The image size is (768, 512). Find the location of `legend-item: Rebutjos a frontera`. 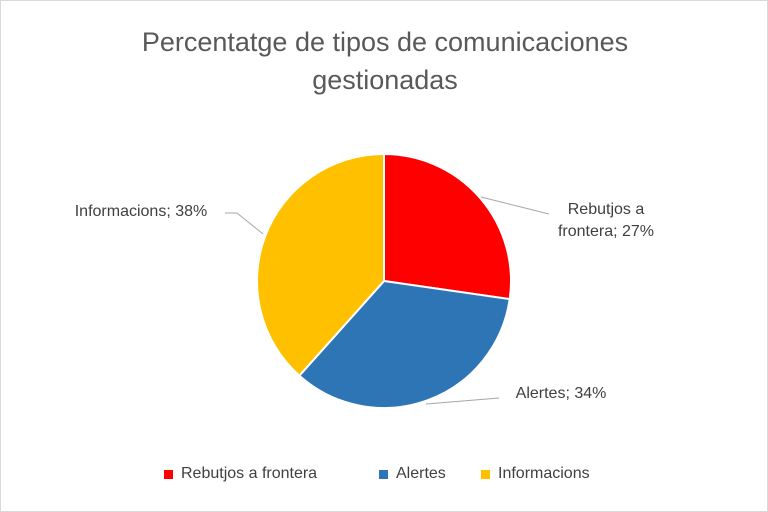

legend-item: Rebutjos a frontera is located at coordinates (240, 474).